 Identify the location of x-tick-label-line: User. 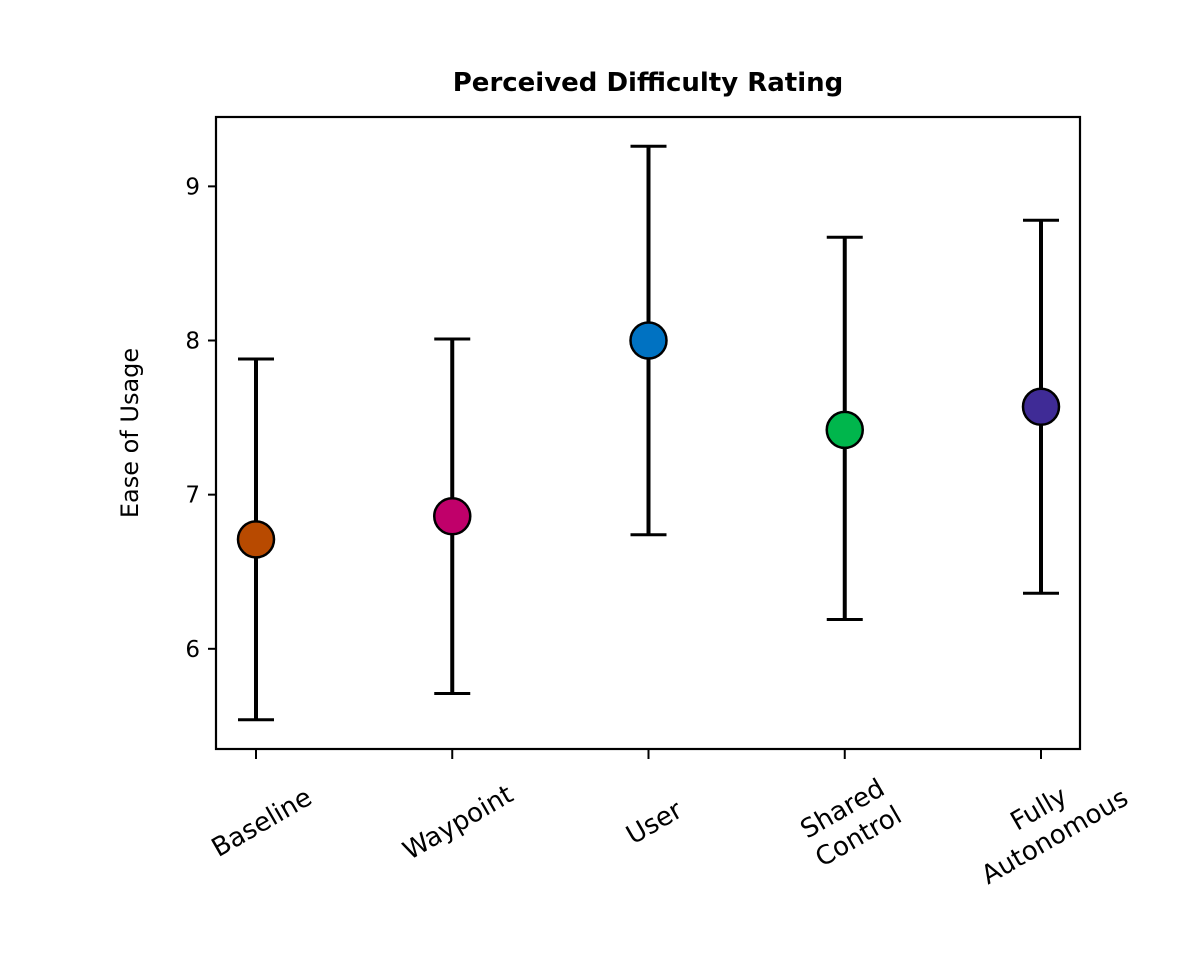
(654, 823).